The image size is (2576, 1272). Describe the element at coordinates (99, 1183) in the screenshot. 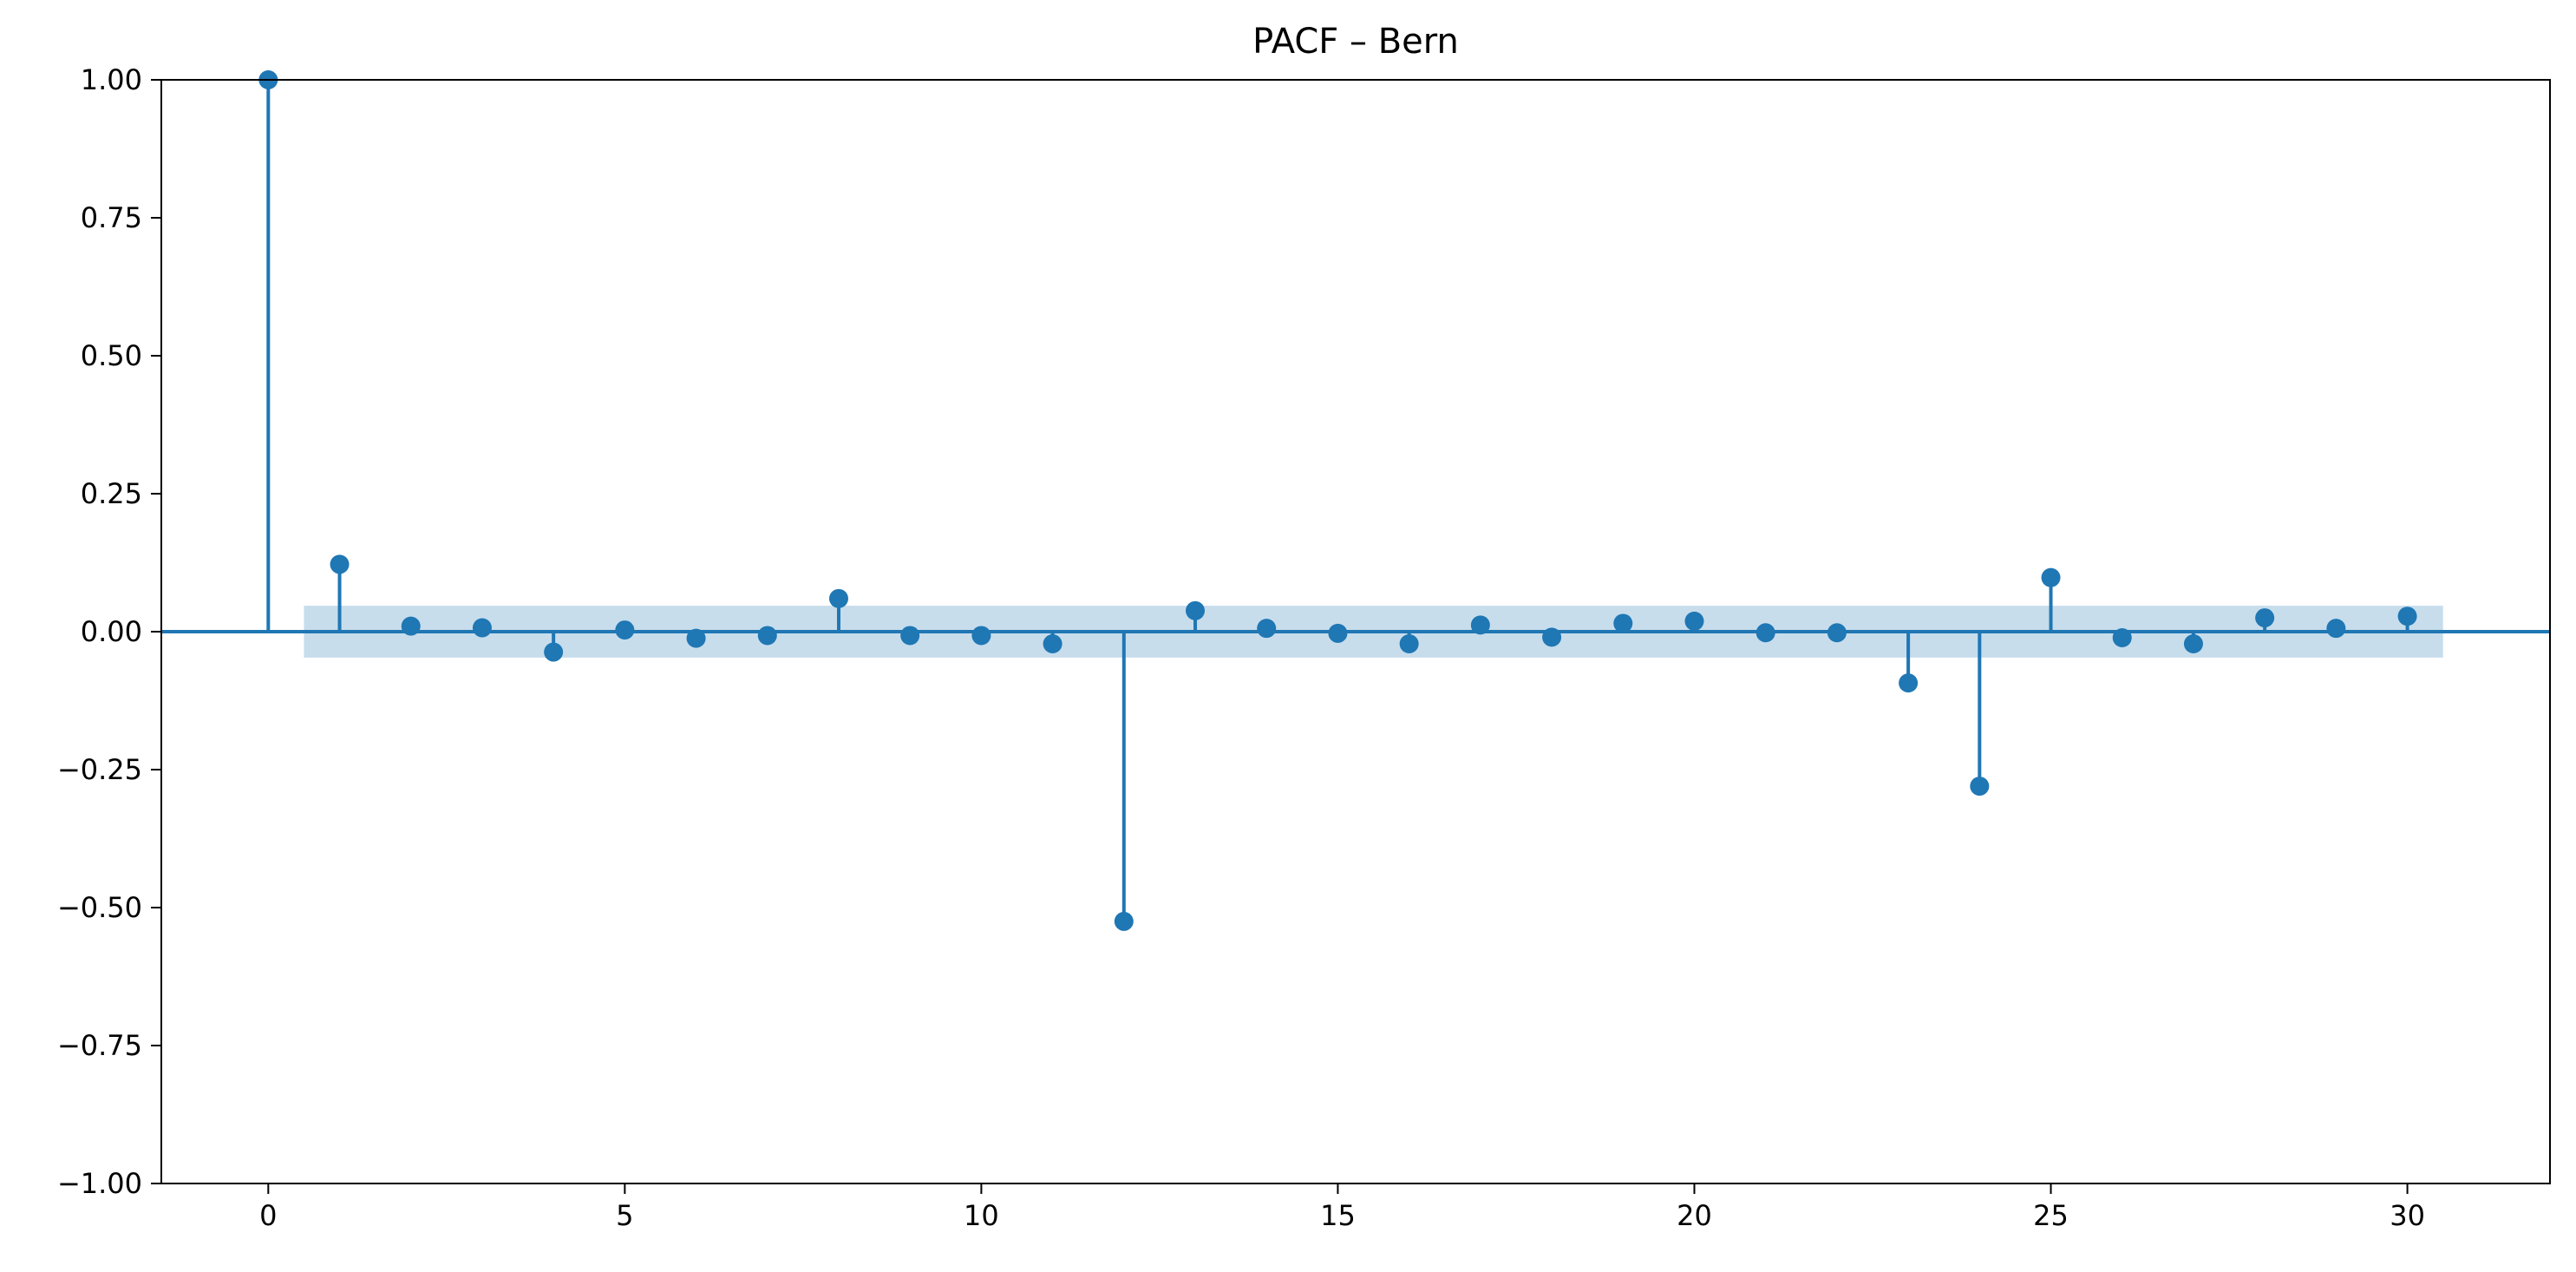

I see `y-tick-label-0: −1.00` at that location.